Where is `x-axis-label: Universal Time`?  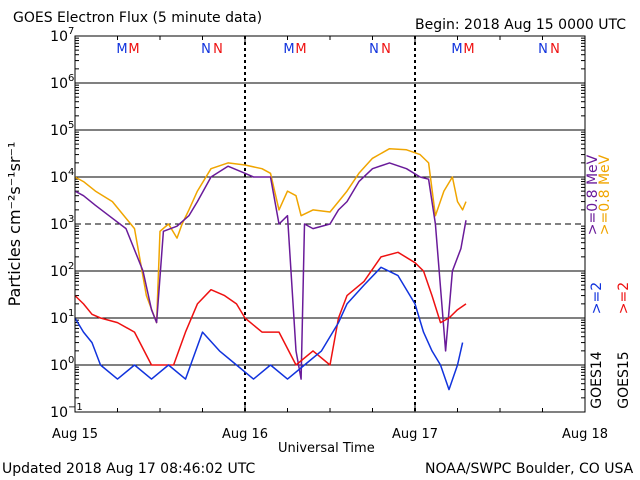
x-axis-label: Universal Time is located at coordinates (326, 448).